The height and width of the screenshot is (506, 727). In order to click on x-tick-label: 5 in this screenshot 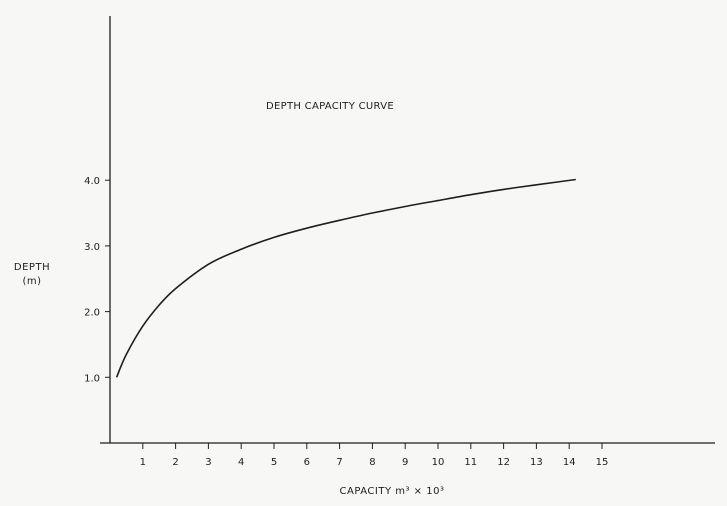, I will do `click(274, 462)`.